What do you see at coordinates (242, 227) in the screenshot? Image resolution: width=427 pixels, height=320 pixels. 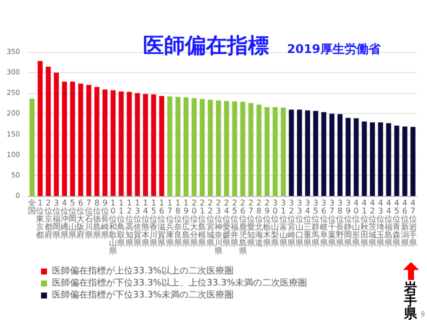 I see `x-tick-label: 26位鹿児島県` at bounding box center [242, 227].